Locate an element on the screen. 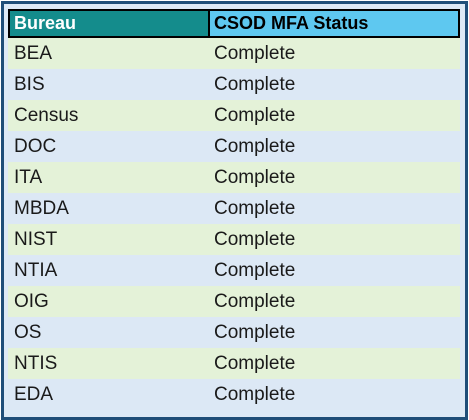 The height and width of the screenshot is (420, 469). bureau-cell: NIST is located at coordinates (36, 239).